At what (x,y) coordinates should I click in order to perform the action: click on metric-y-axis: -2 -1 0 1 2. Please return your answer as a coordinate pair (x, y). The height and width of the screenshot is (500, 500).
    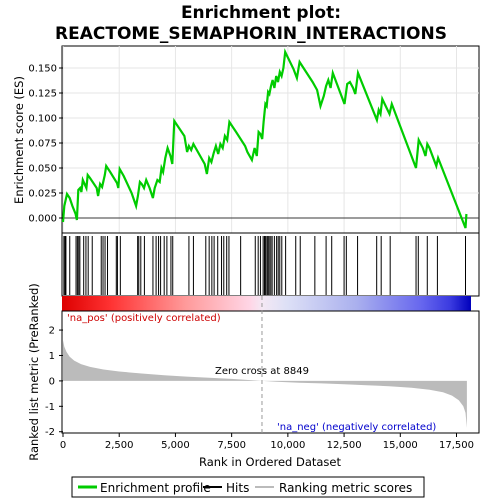
    Looking at the image, I should click on (54, 382).